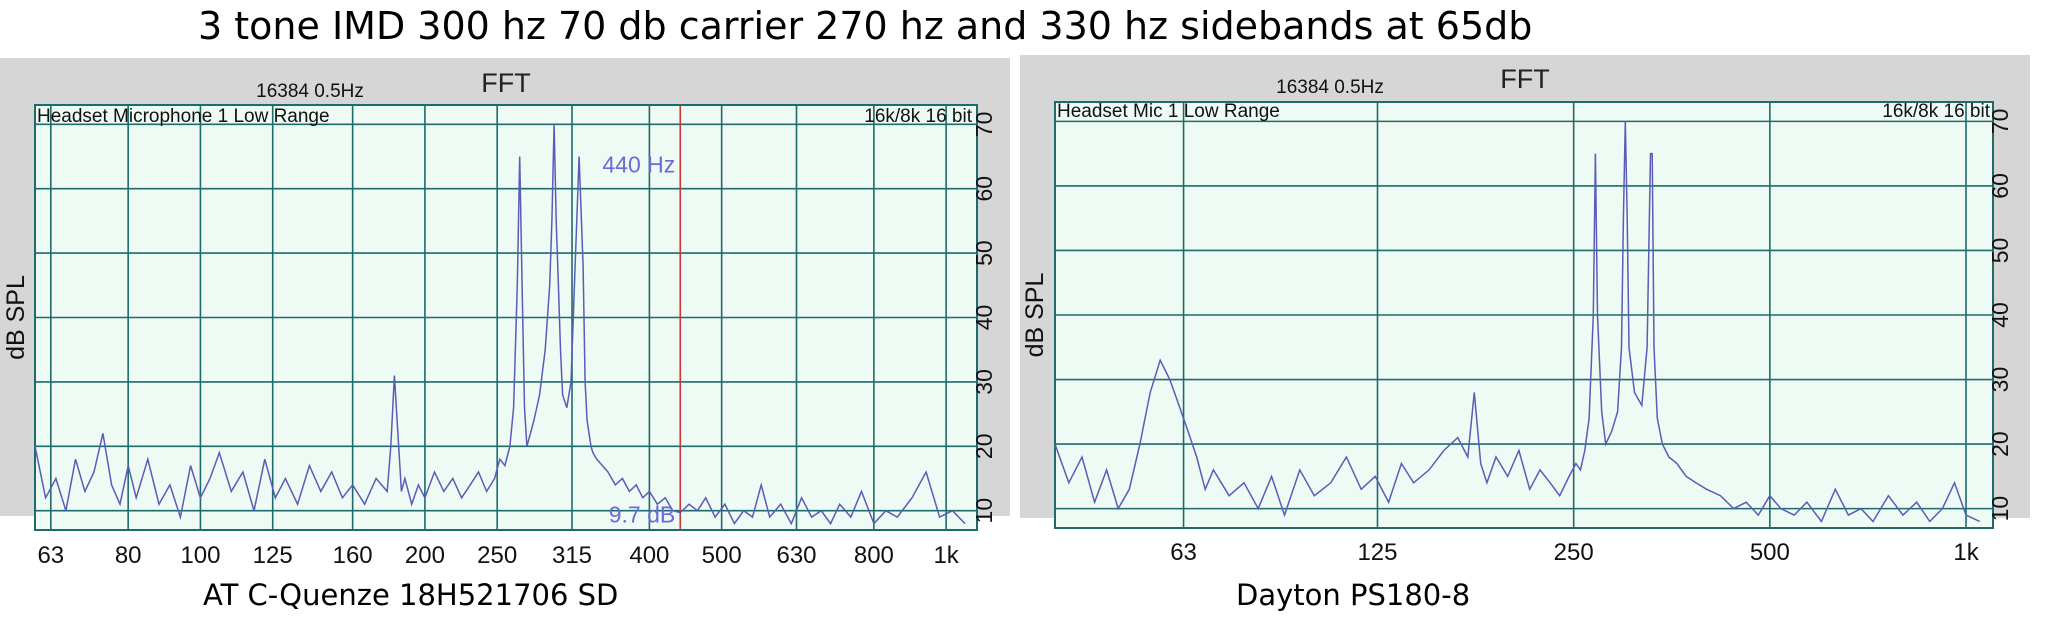  I want to click on chart1-plot-title: FFT, so click(505, 83).